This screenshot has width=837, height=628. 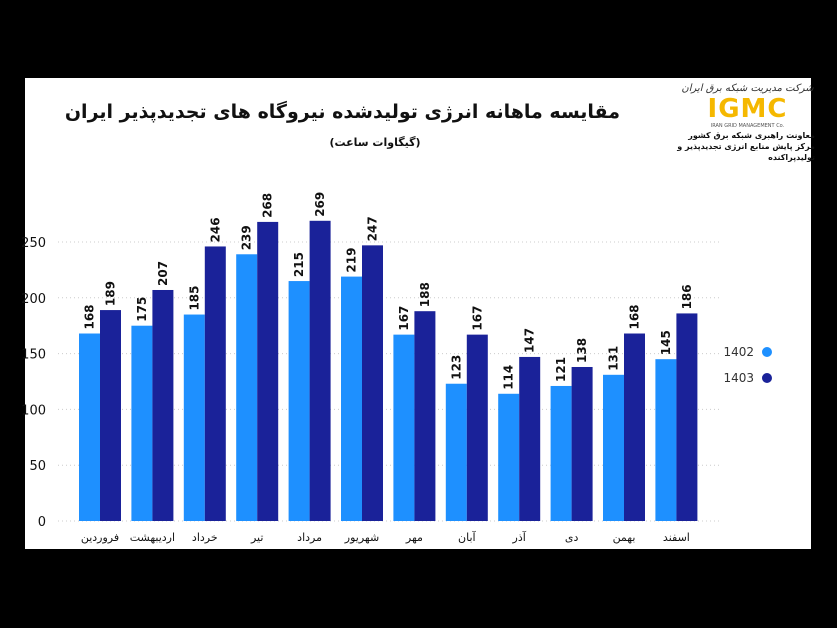 I want to click on y-tick-label: 100, so click(x=33, y=410).